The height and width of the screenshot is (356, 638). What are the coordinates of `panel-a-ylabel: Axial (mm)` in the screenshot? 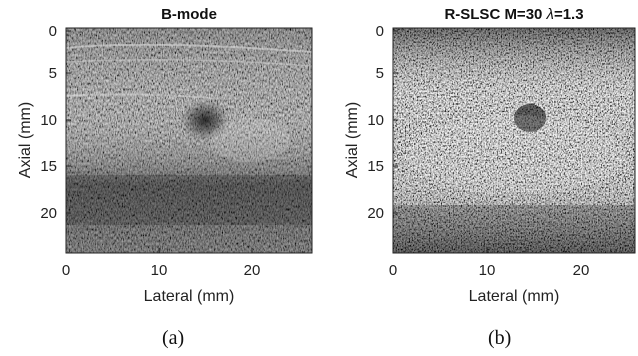 It's located at (25, 140).